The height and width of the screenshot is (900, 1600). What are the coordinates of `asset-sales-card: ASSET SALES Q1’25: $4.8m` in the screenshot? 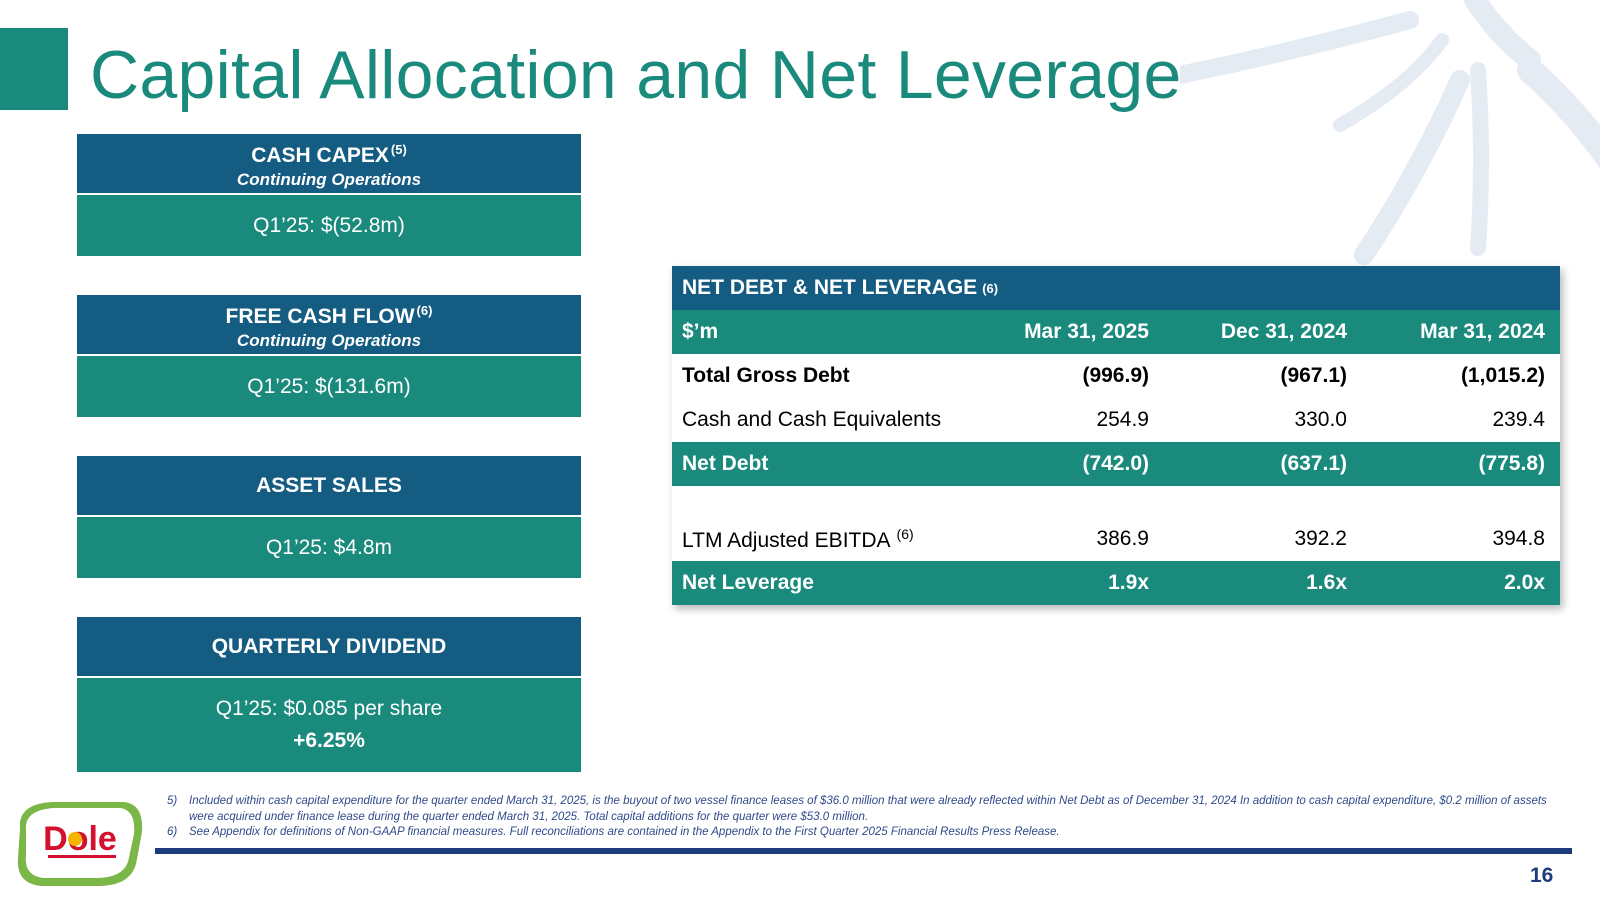 It's located at (329, 517).